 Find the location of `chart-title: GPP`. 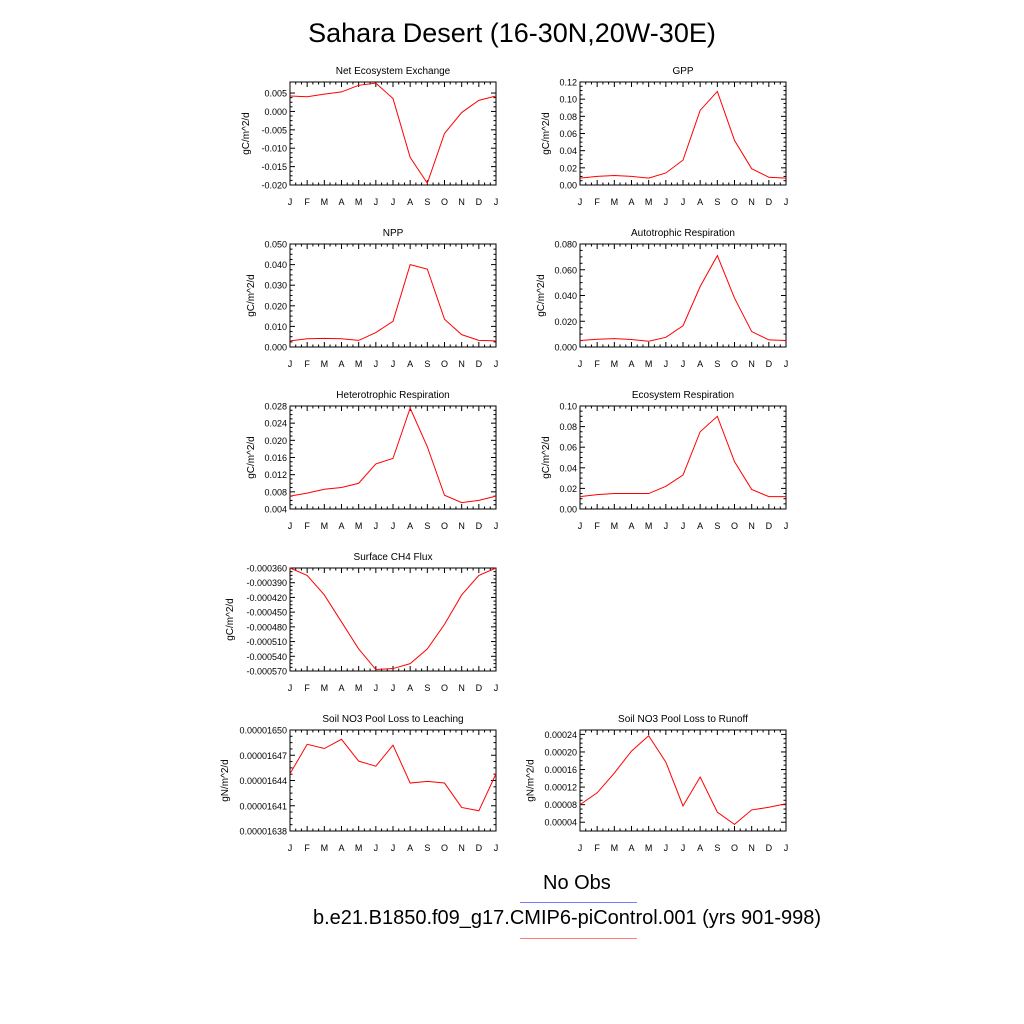

chart-title: GPP is located at coordinates (682, 71).